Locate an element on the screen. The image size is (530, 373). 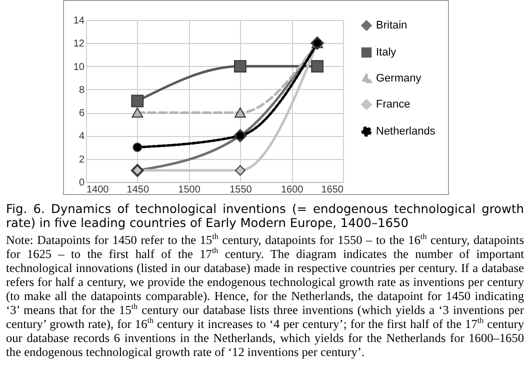
y-tick-label: 10 is located at coordinates (79, 67).